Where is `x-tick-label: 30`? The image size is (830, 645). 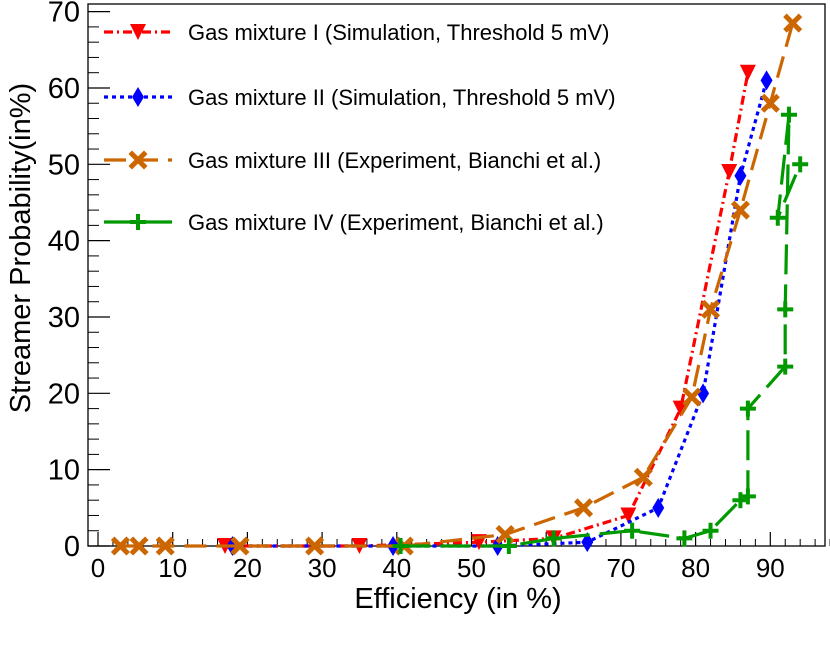 x-tick-label: 30 is located at coordinates (322, 568).